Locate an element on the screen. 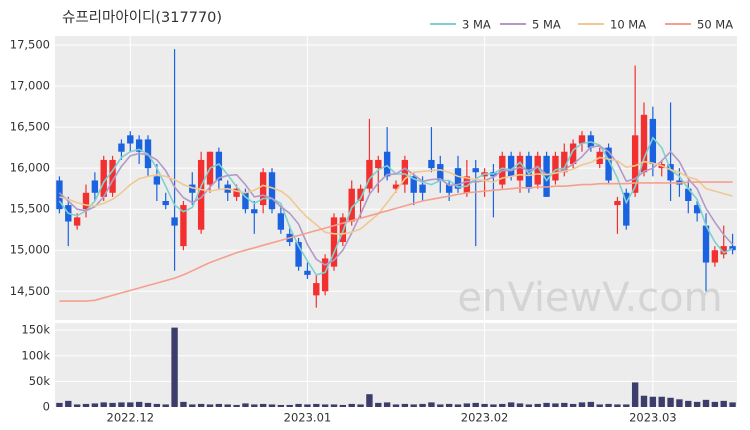 The height and width of the screenshot is (430, 750). watermark: enViewV.com is located at coordinates (589, 298).